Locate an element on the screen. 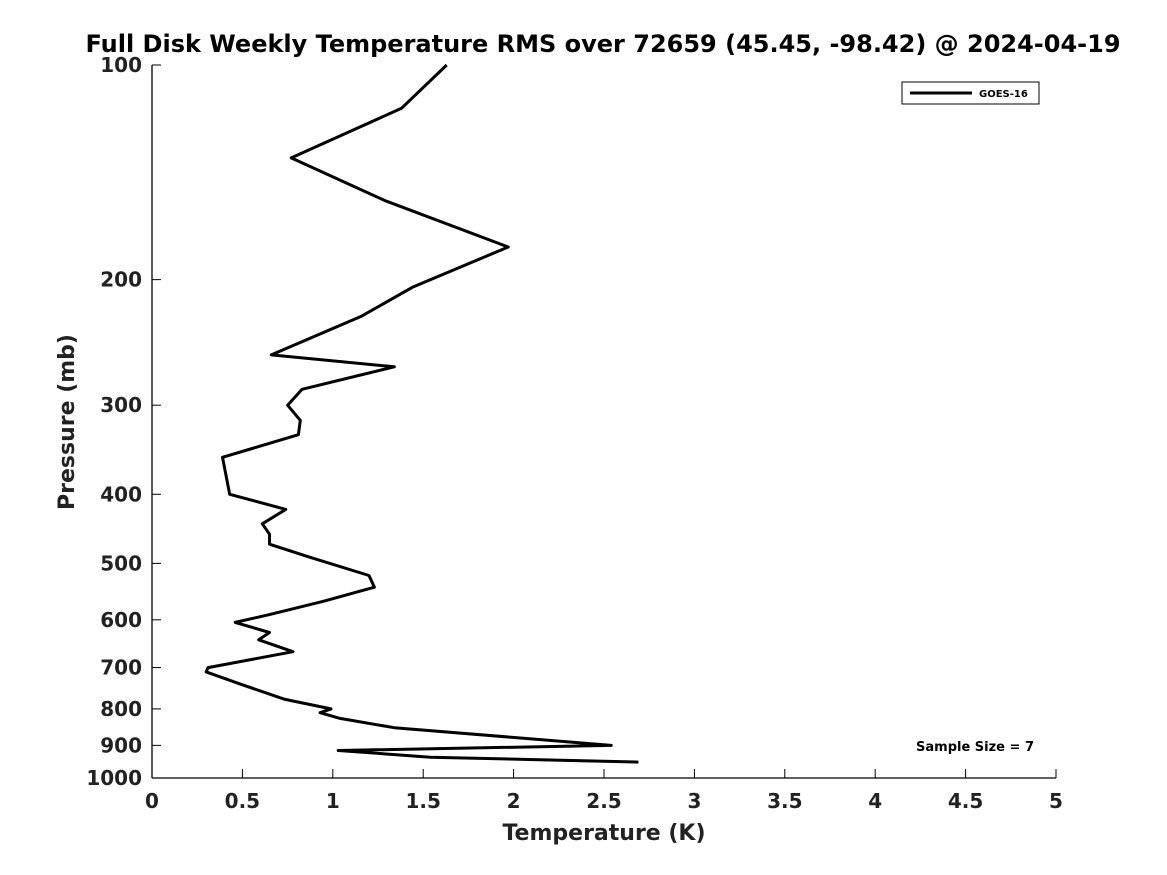 Image resolution: width=1167 pixels, height=875 pixels. y-tick-label: 300 is located at coordinates (121, 405).